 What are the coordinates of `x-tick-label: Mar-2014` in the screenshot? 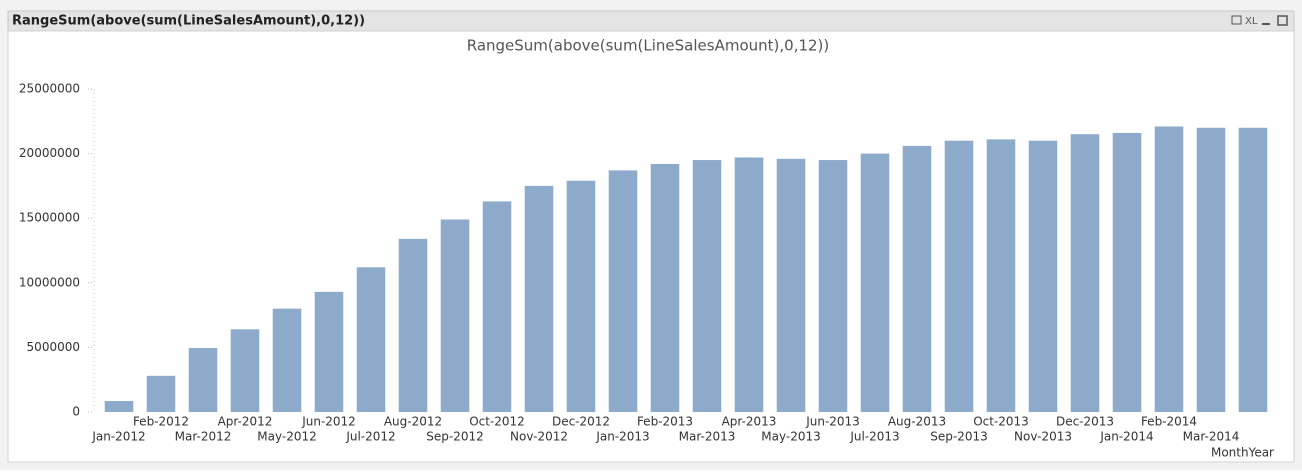 It's located at (1211, 437).